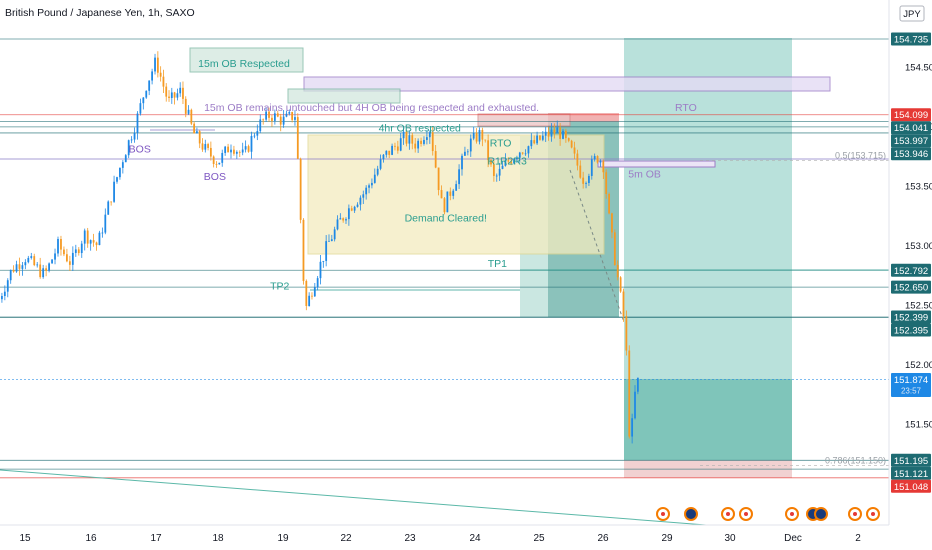 Image resolution: width=932 pixels, height=550 pixels. What do you see at coordinates (911, 141) in the screenshot?
I see `level-label: 153.997` at bounding box center [911, 141].